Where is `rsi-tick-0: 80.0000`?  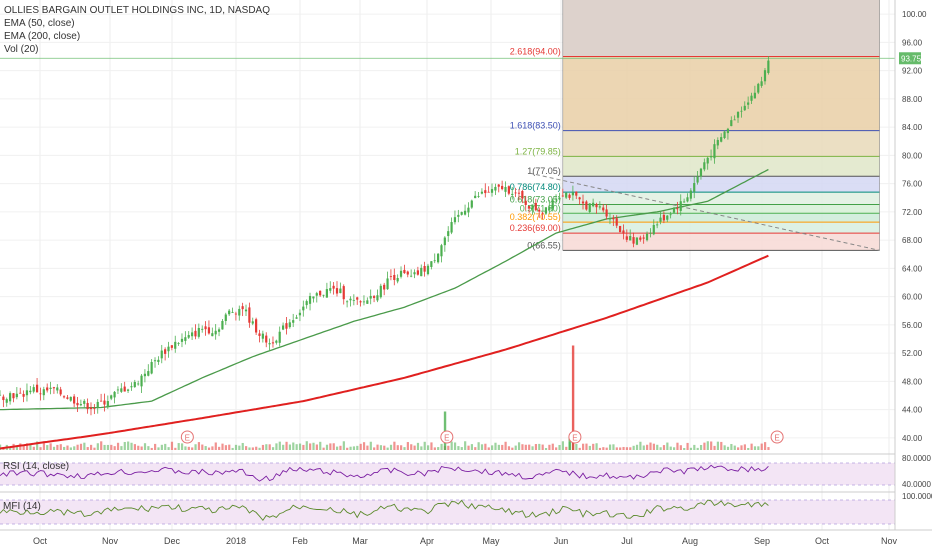 rsi-tick-0: 80.0000 is located at coordinates (916, 458).